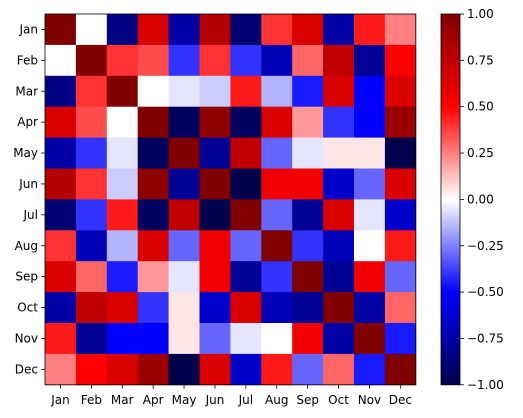  What do you see at coordinates (370, 246) in the screenshot?
I see `heatmap-cell-aug-nov` at bounding box center [370, 246].